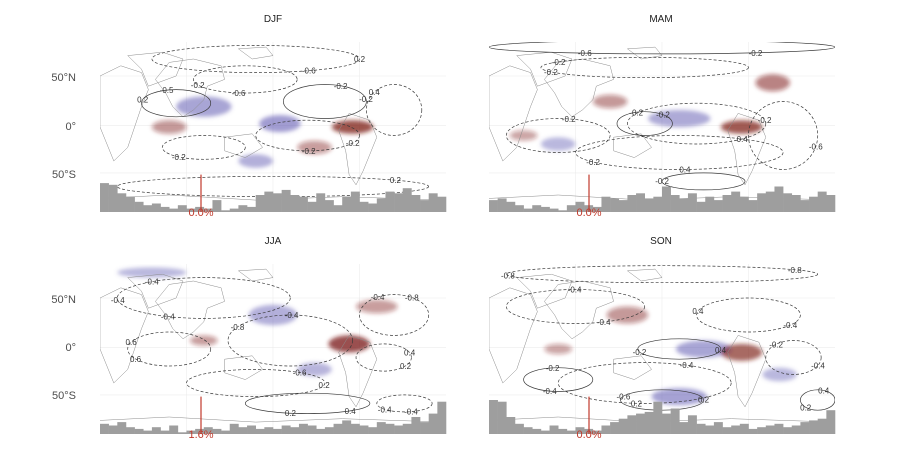 This screenshot has height=450, width=900. What do you see at coordinates (70, 348) in the screenshot?
I see `lat-tick-label: 0°` at bounding box center [70, 348].